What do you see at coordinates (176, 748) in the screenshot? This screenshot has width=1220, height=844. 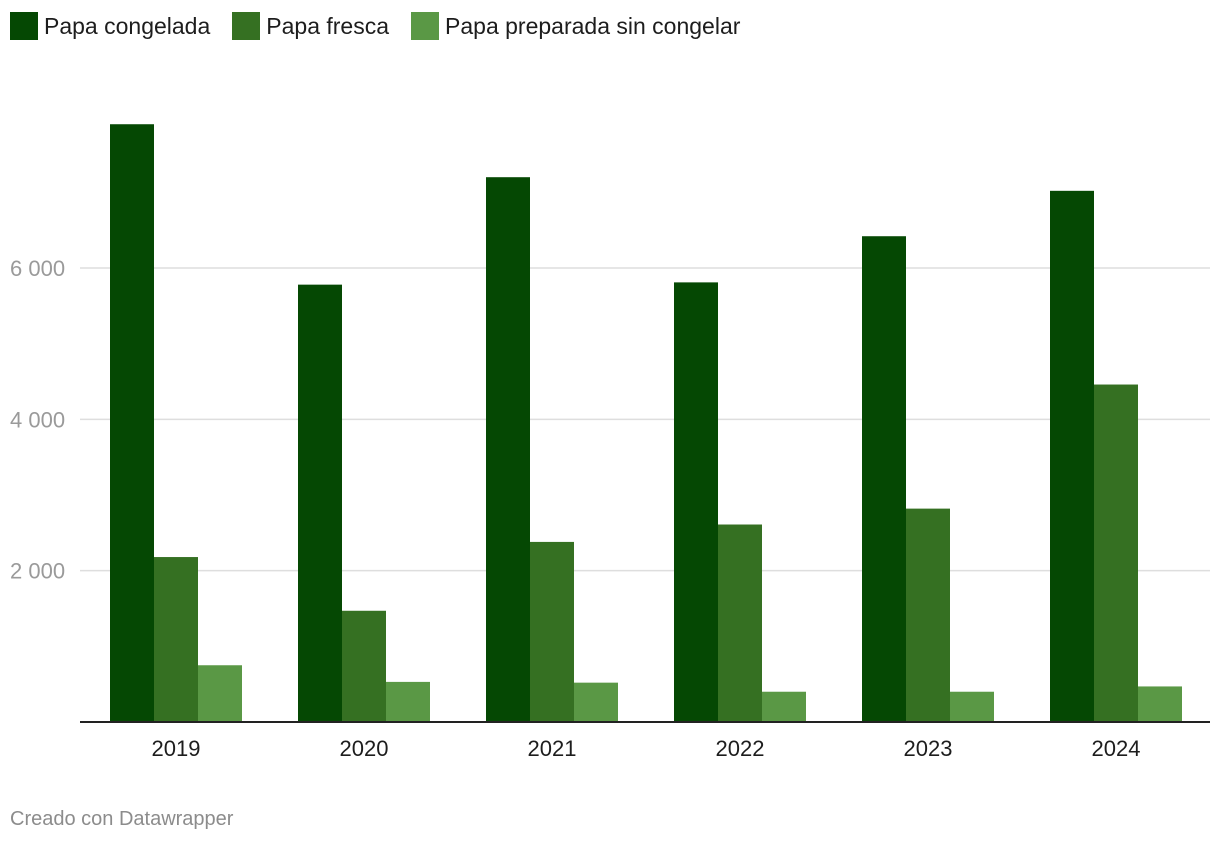 I see `x-tick-label: 2019` at bounding box center [176, 748].